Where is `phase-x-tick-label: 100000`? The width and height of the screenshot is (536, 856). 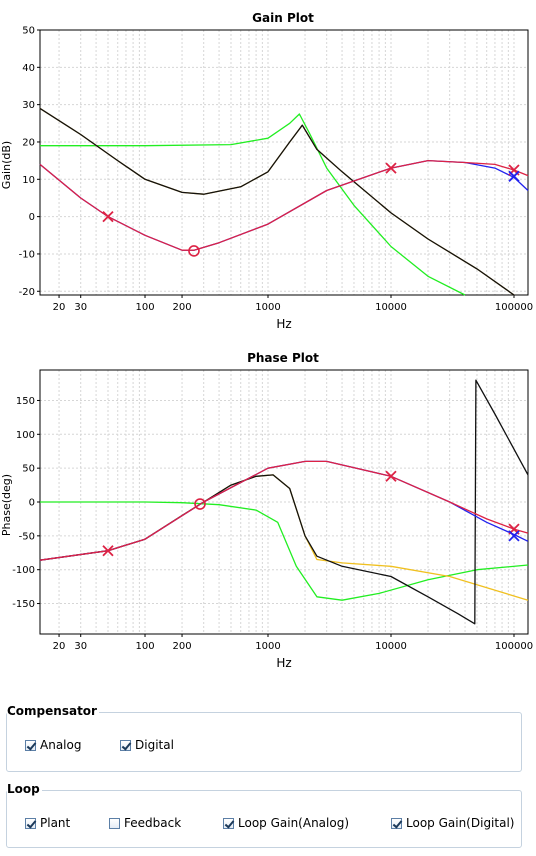 phase-x-tick-label: 100000 is located at coordinates (514, 646).